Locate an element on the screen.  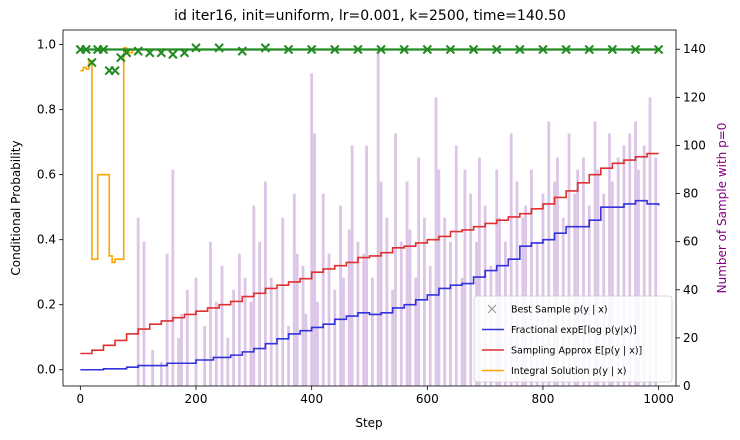
y-tick-label: 0.2 is located at coordinates (46, 305).